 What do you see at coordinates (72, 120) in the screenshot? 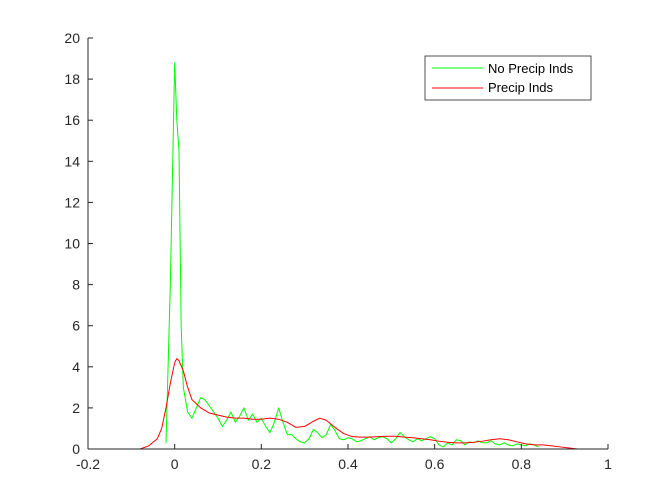
I see `y-tick-label: 16` at bounding box center [72, 120].